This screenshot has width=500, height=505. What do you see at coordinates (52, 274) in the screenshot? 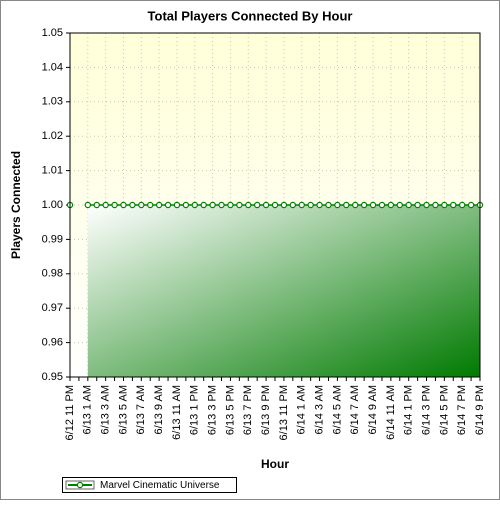
I see `y-tick-label: 0.98` at bounding box center [52, 274].